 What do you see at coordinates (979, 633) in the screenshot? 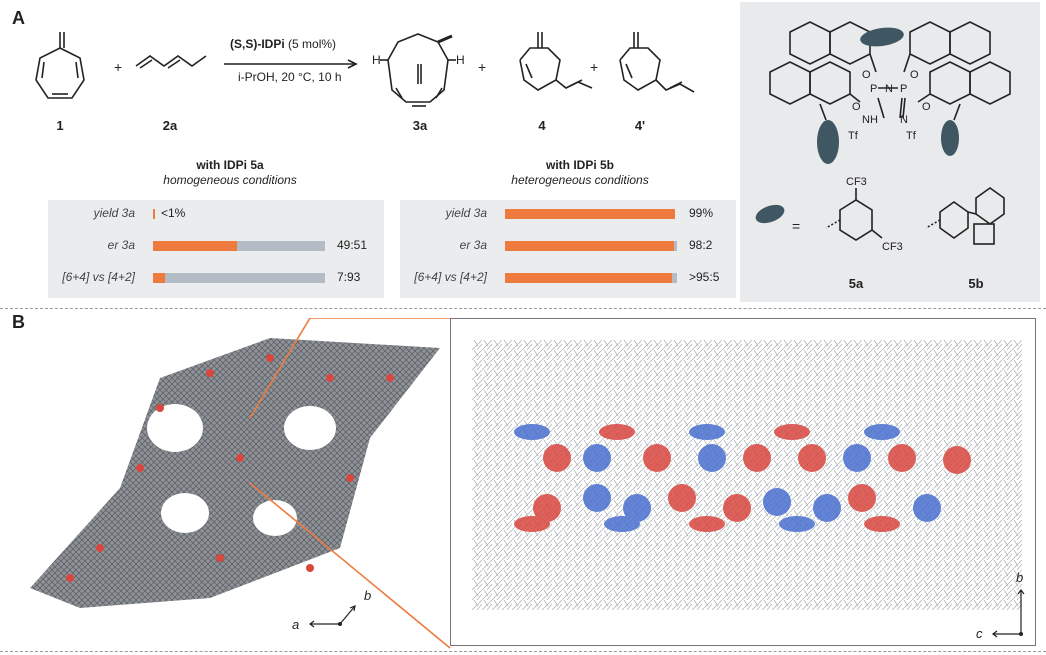
I see `axis-c-label: c` at bounding box center [979, 633].